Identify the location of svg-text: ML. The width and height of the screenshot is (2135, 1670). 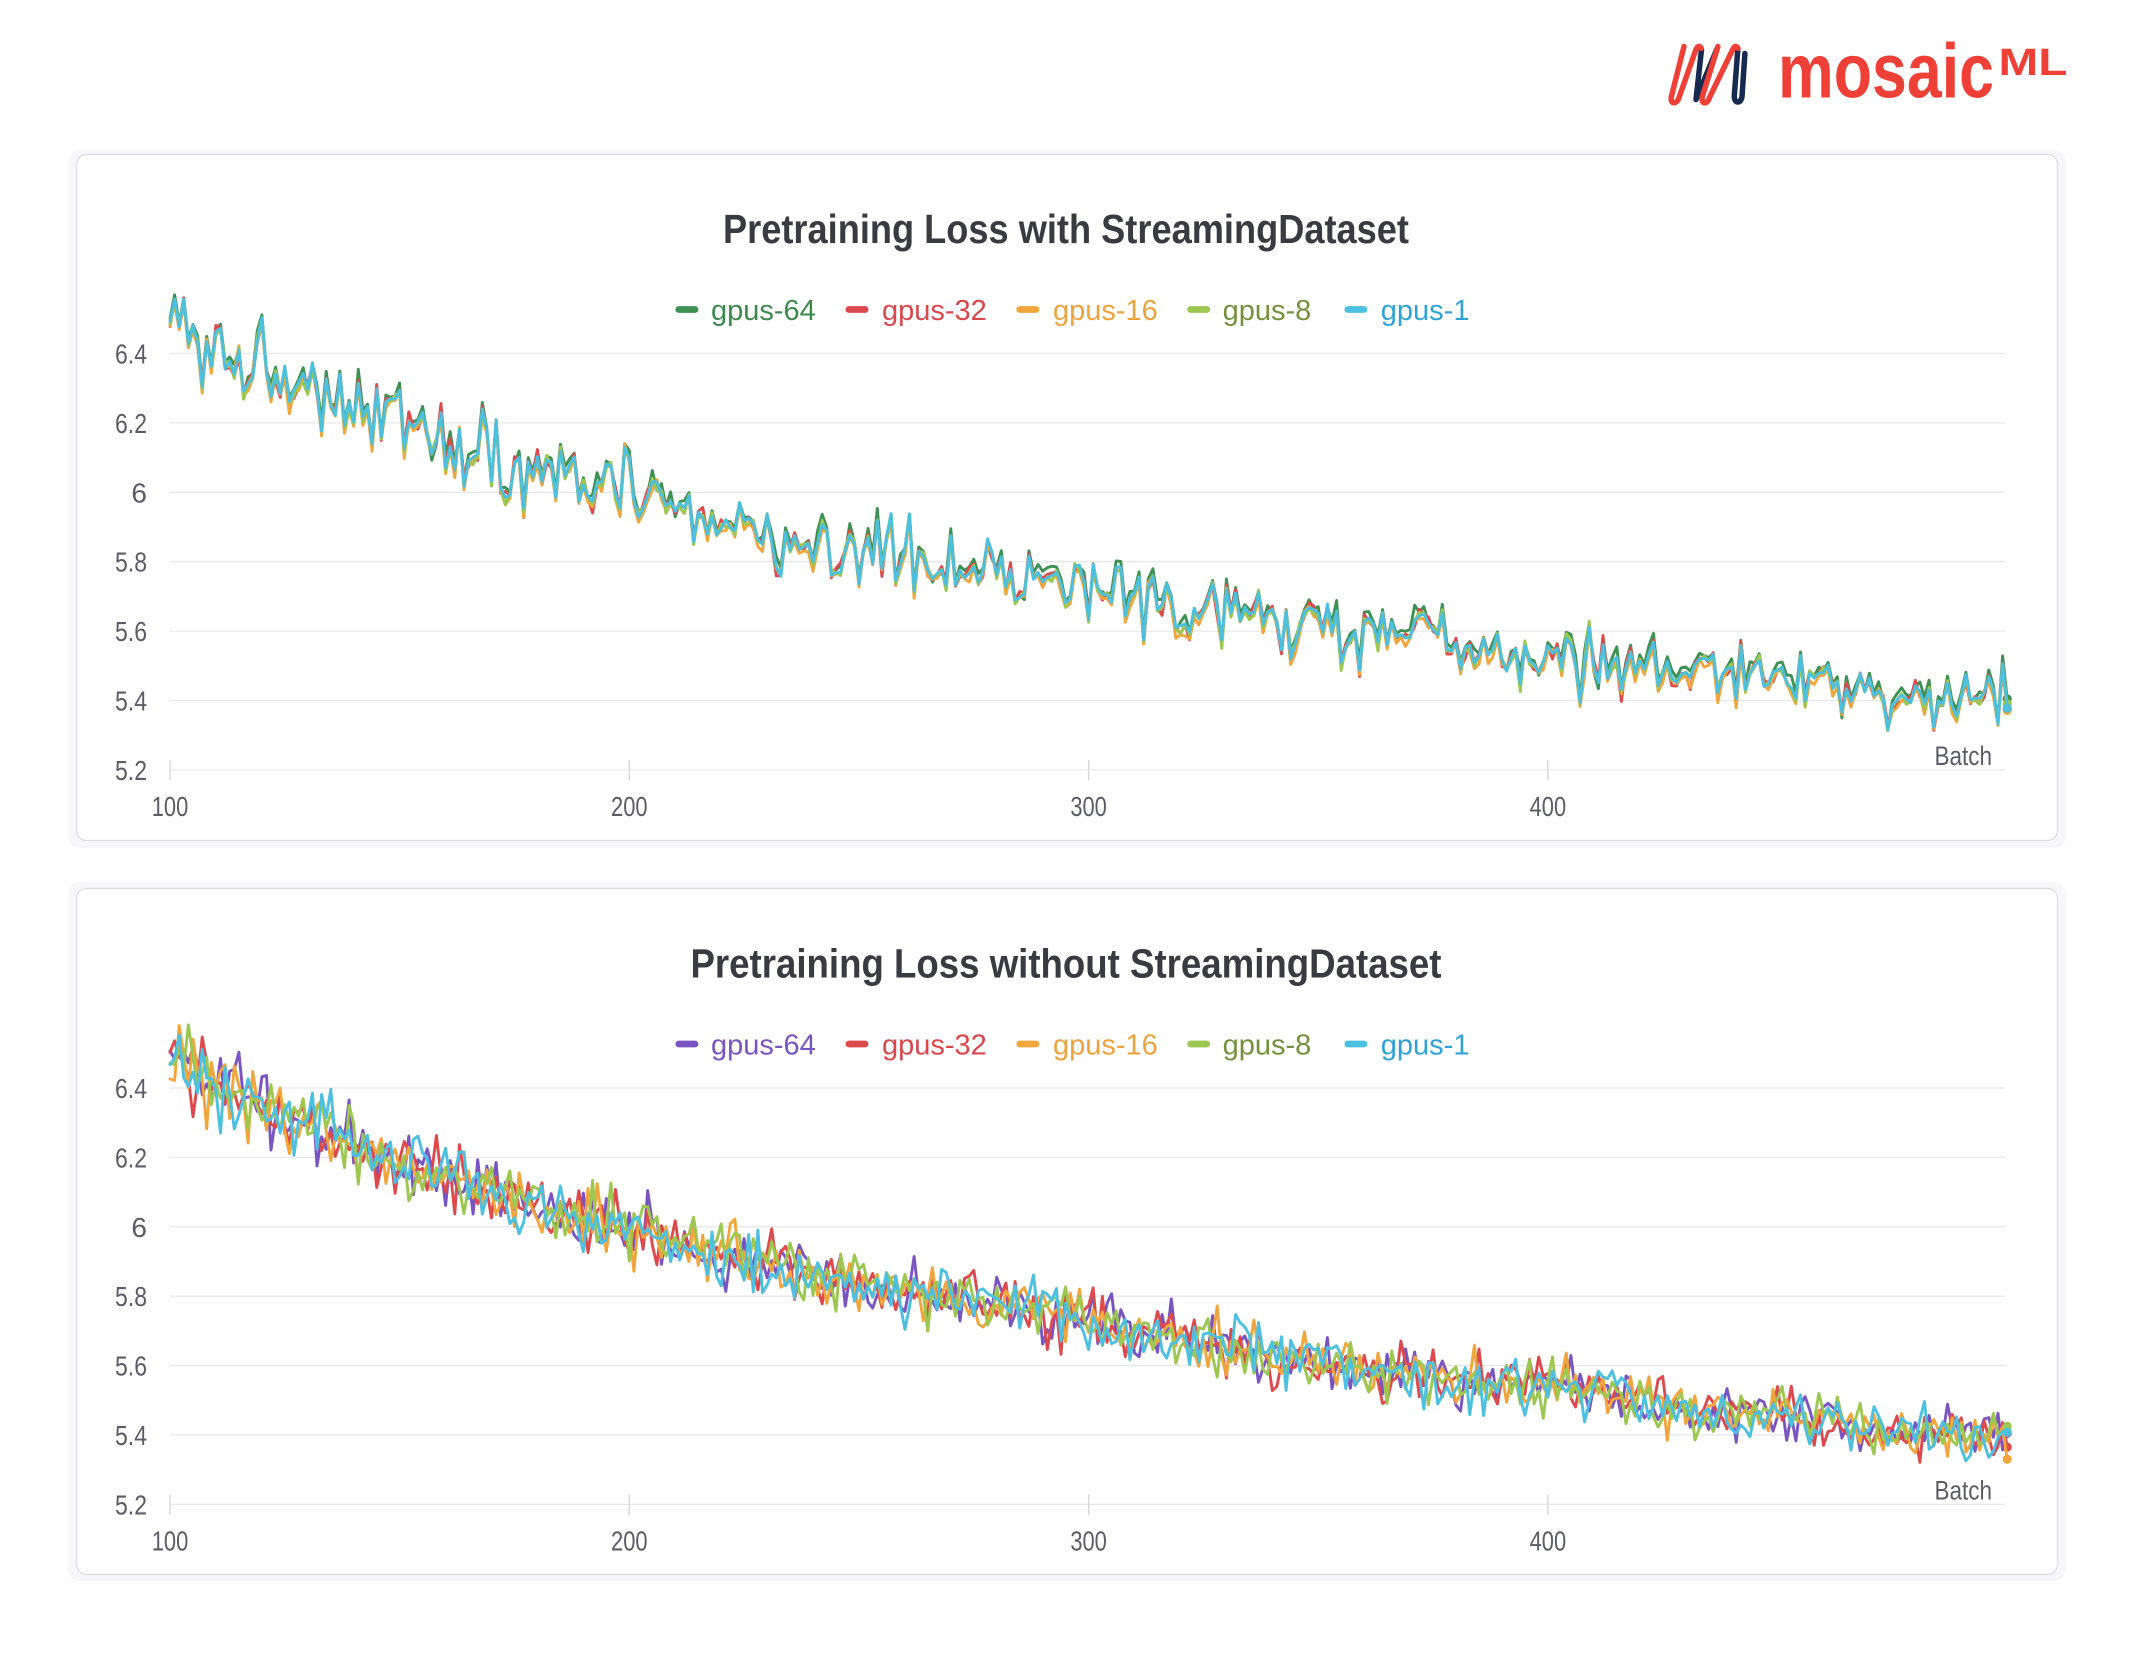
(2033, 63).